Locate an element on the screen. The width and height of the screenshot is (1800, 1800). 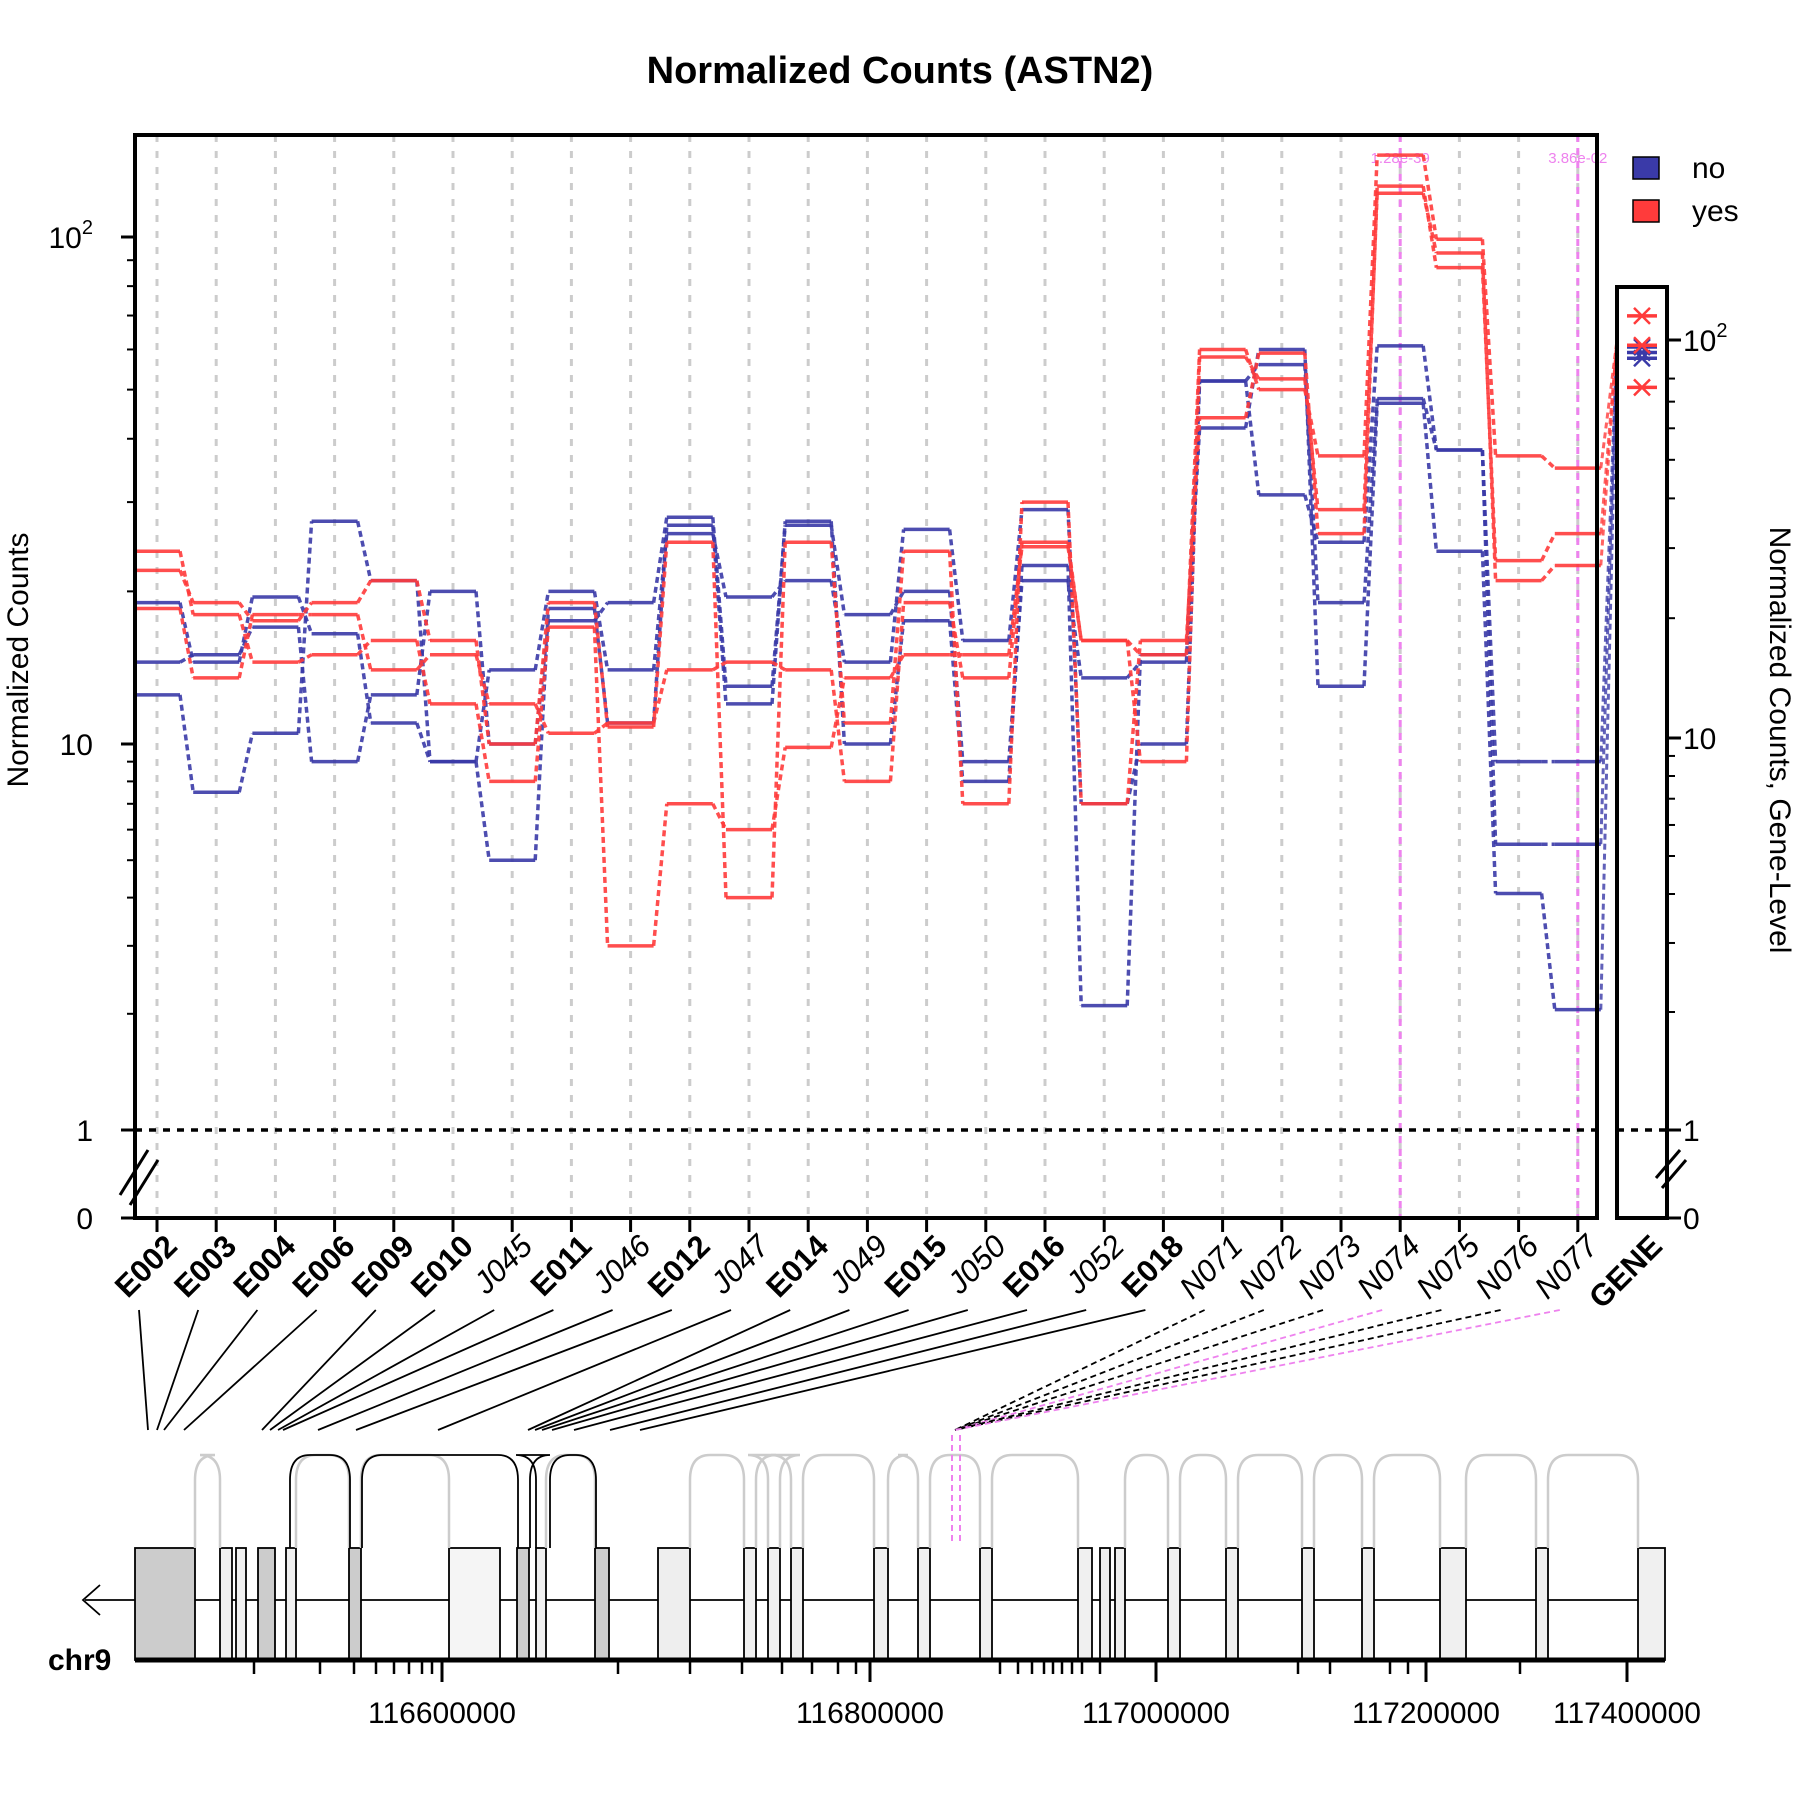
connector-N072 is located at coordinates (1109, 1370).